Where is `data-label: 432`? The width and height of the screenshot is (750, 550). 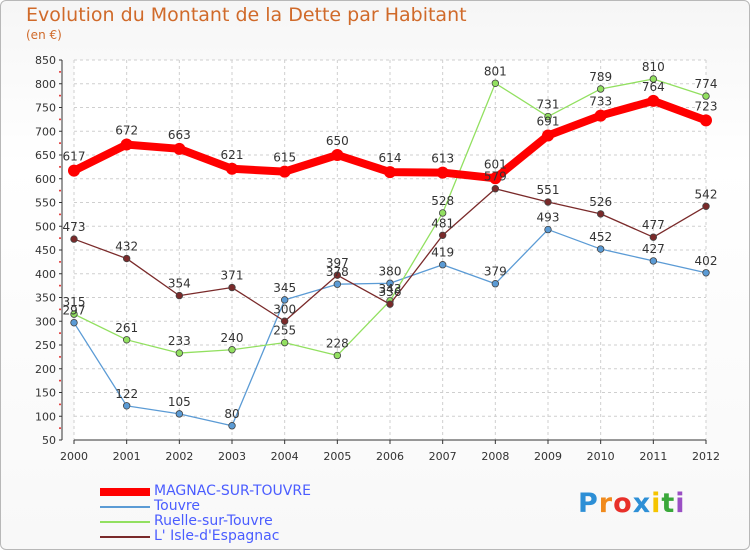
data-label: 432 is located at coordinates (126, 247).